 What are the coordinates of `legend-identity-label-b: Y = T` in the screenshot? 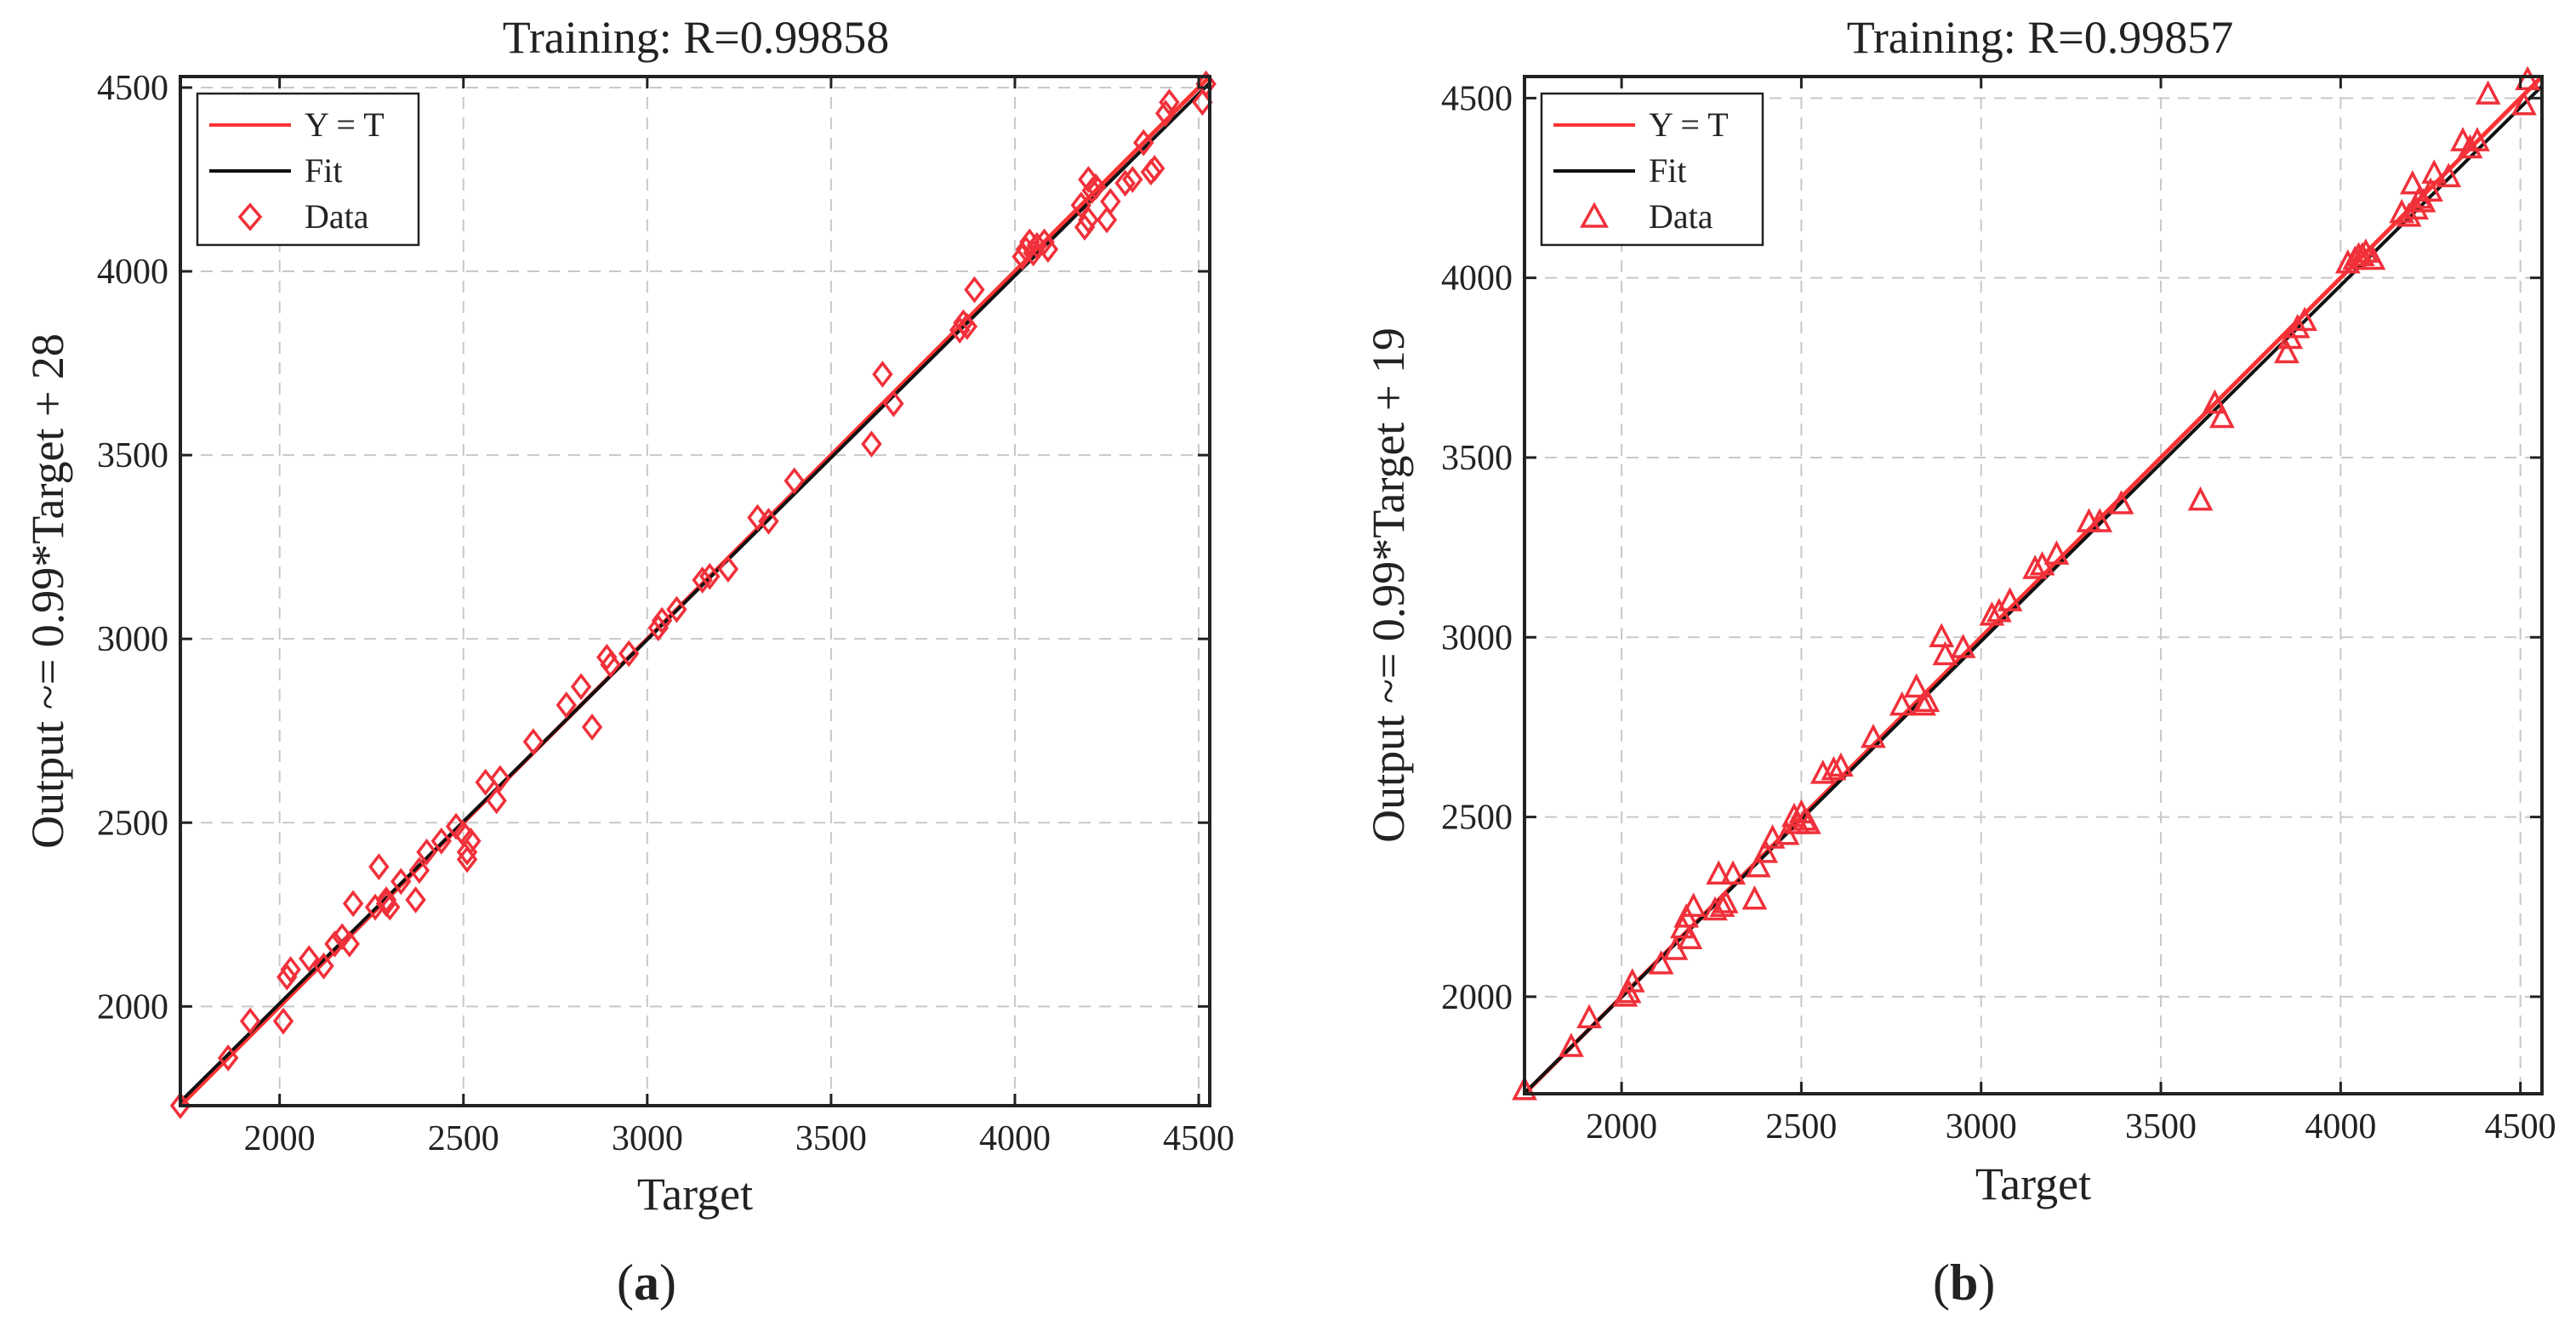 It's located at (1689, 125).